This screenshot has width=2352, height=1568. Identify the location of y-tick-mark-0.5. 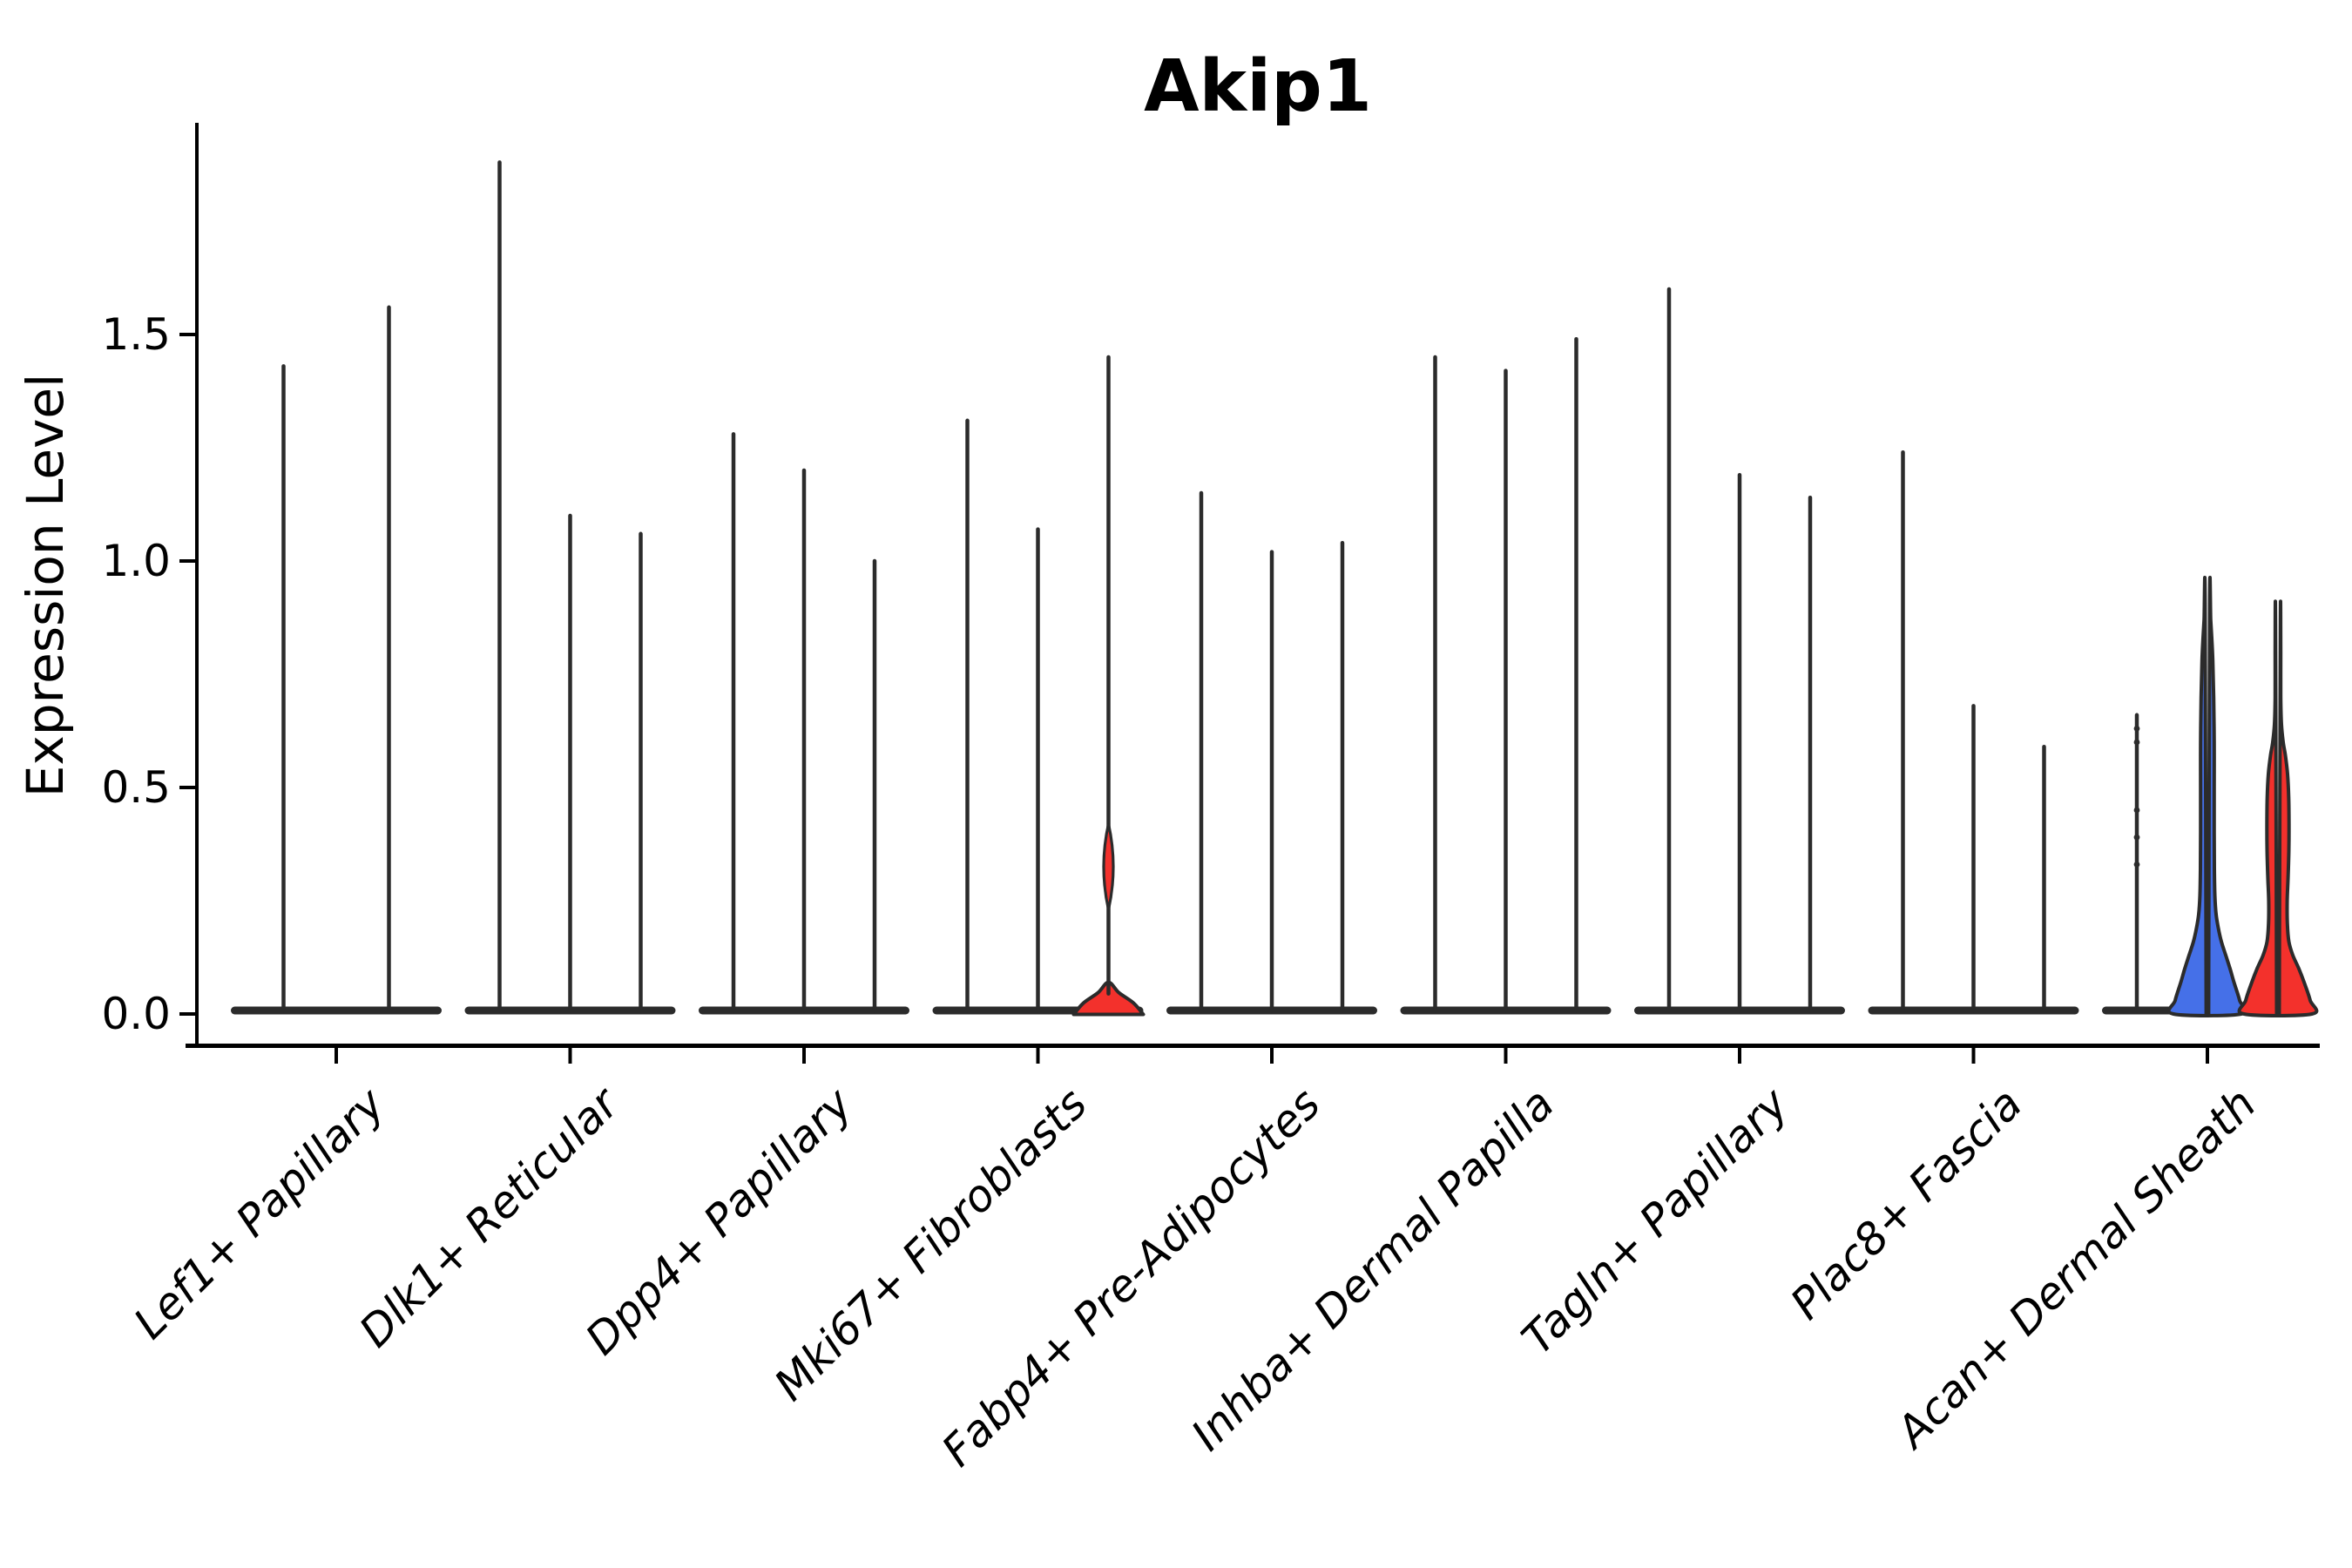
(187, 787).